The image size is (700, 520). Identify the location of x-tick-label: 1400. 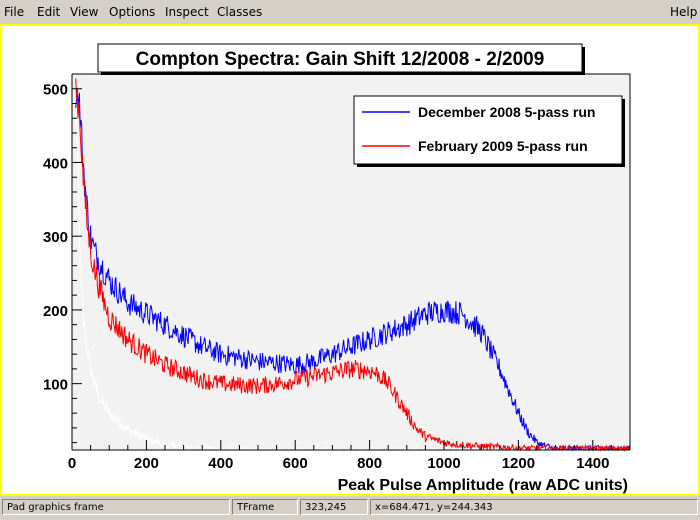
(592, 463).